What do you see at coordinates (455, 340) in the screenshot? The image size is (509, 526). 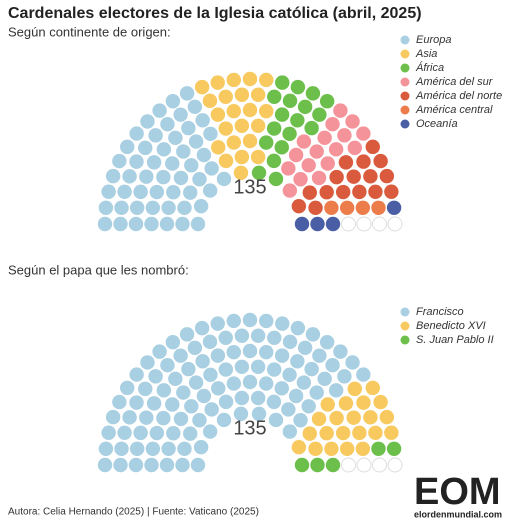 I see `legend-label: S. Juan Pablo II` at bounding box center [455, 340].